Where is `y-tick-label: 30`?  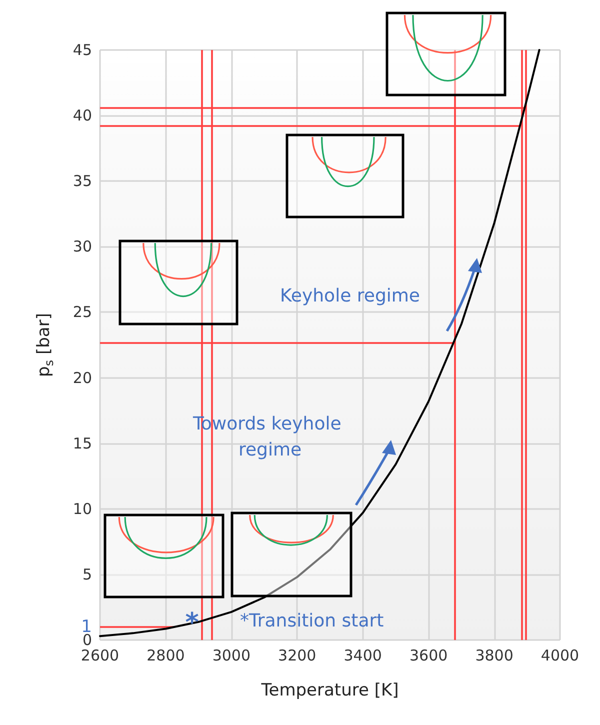 y-tick-label: 30 is located at coordinates (82, 247).